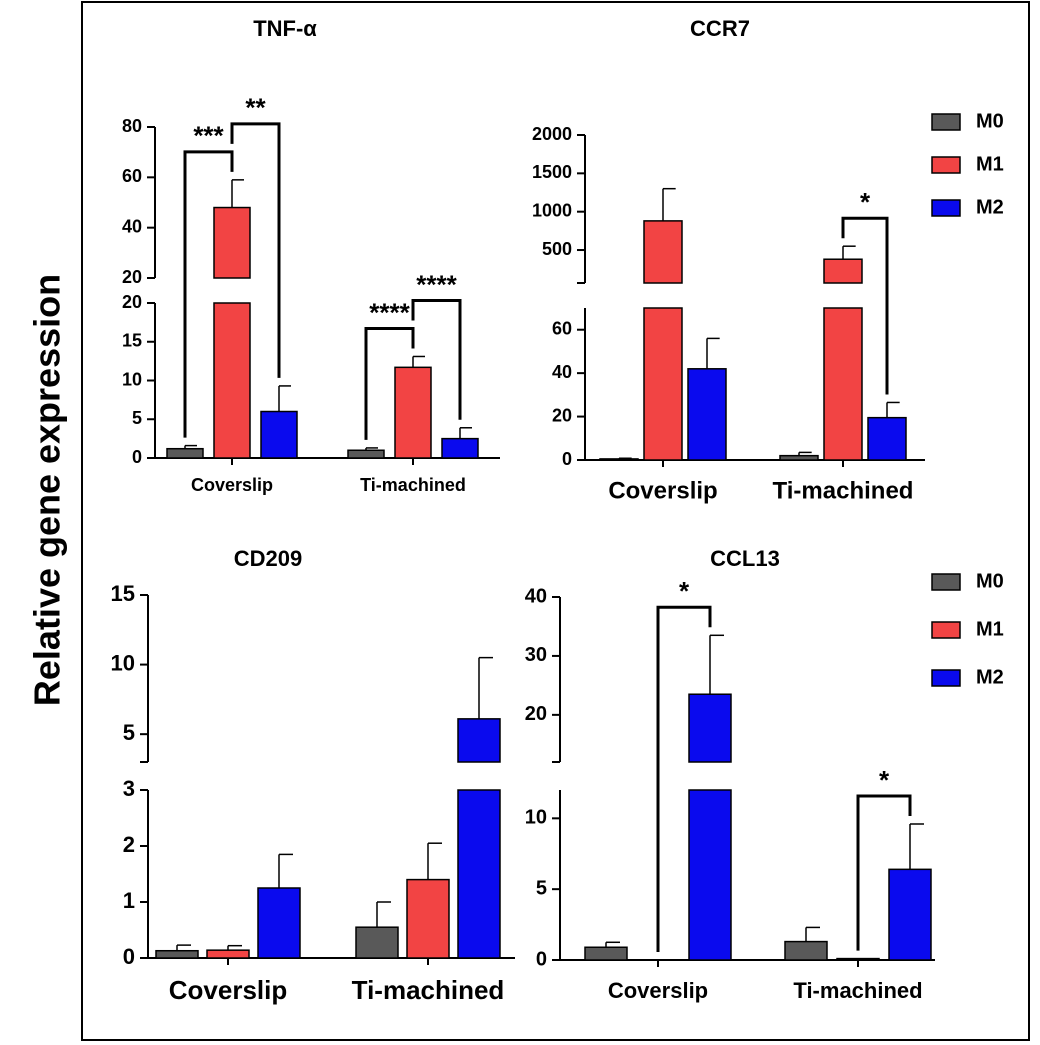 The height and width of the screenshot is (1045, 1040). I want to click on chart-title: CD209, so click(268, 558).